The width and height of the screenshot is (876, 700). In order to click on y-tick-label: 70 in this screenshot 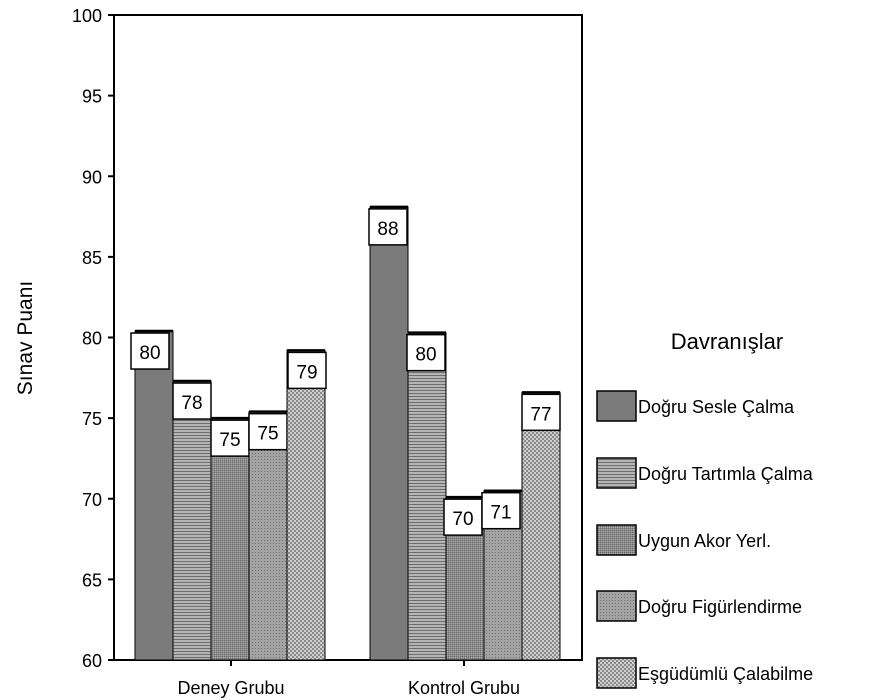, I will do `click(92, 500)`.